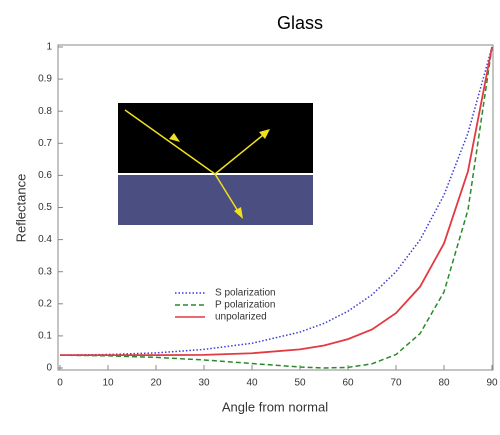 This screenshot has width=500, height=435. I want to click on x-tick-label: 90, so click(492, 383).